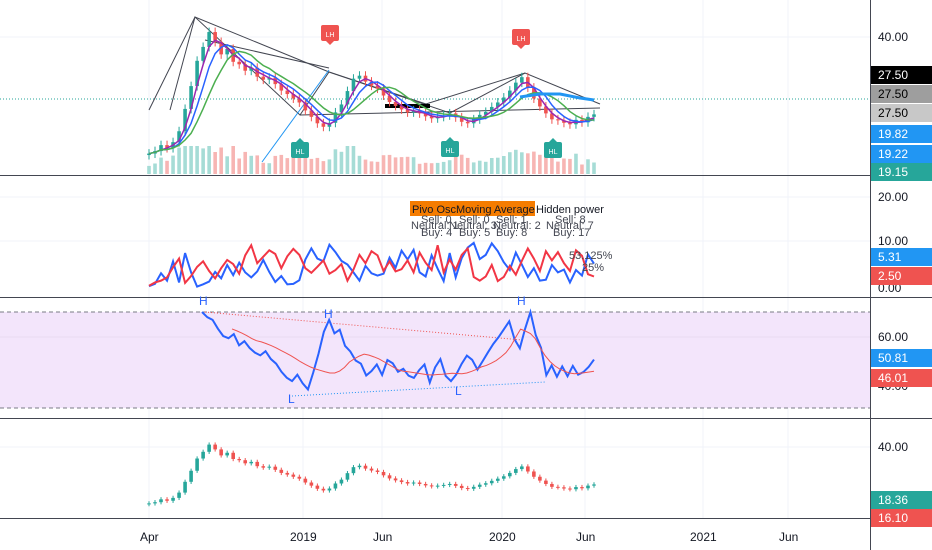  What do you see at coordinates (571, 233) in the screenshot?
I see `annotation-buy-4: Buy: 17` at bounding box center [571, 233].